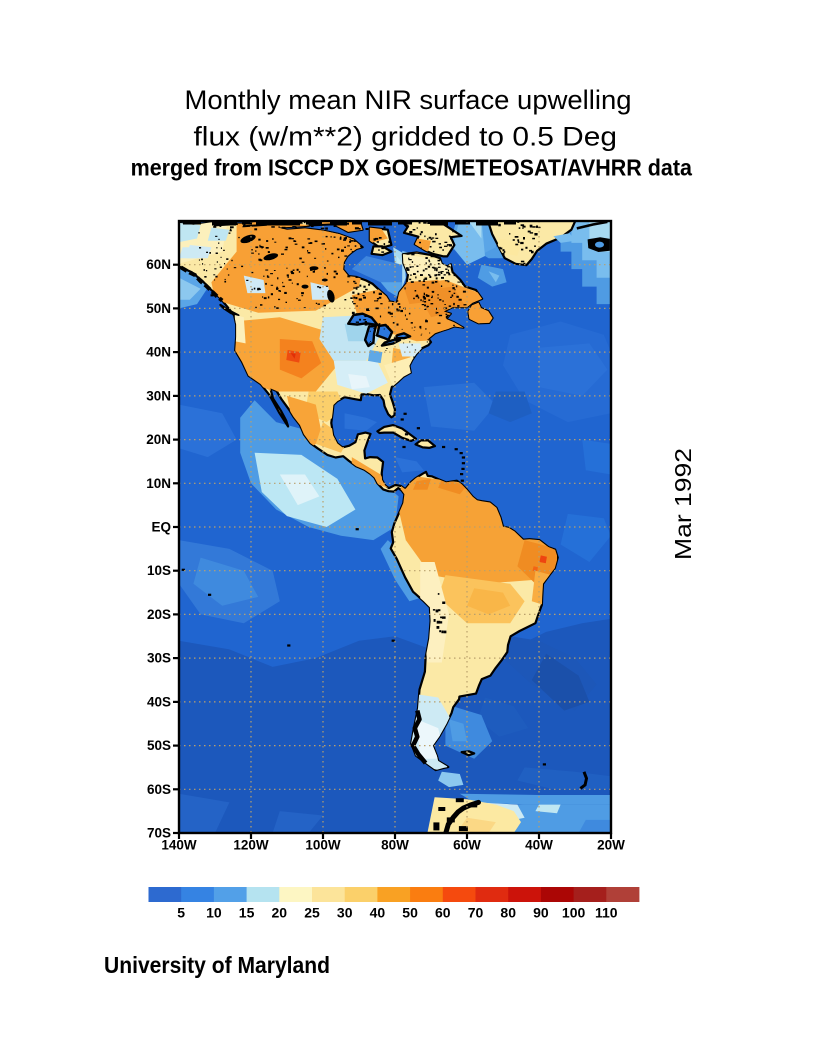 Image resolution: width=816 pixels, height=1056 pixels. I want to click on svg-text:flux (w/m**2) gridded to 0.5 D: flux (w/m**2) gridded to 0.5 Deg, so click(406, 137).